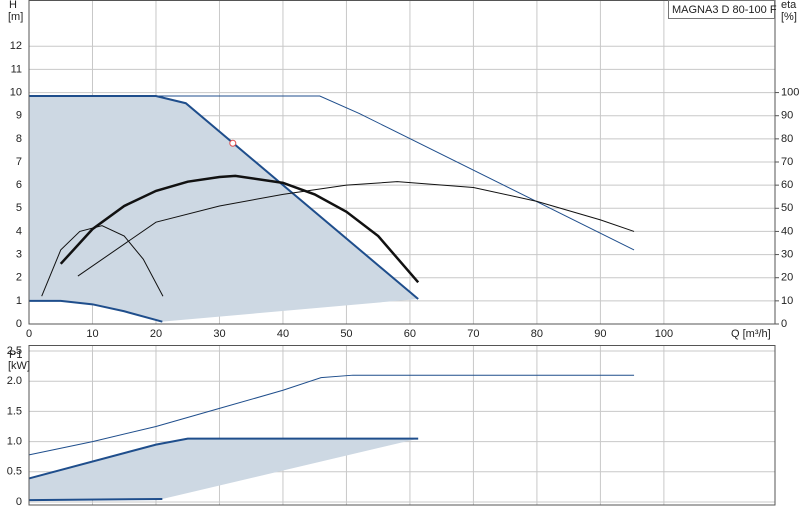  What do you see at coordinates (473, 334) in the screenshot?
I see `x-tick-label: 70` at bounding box center [473, 334].